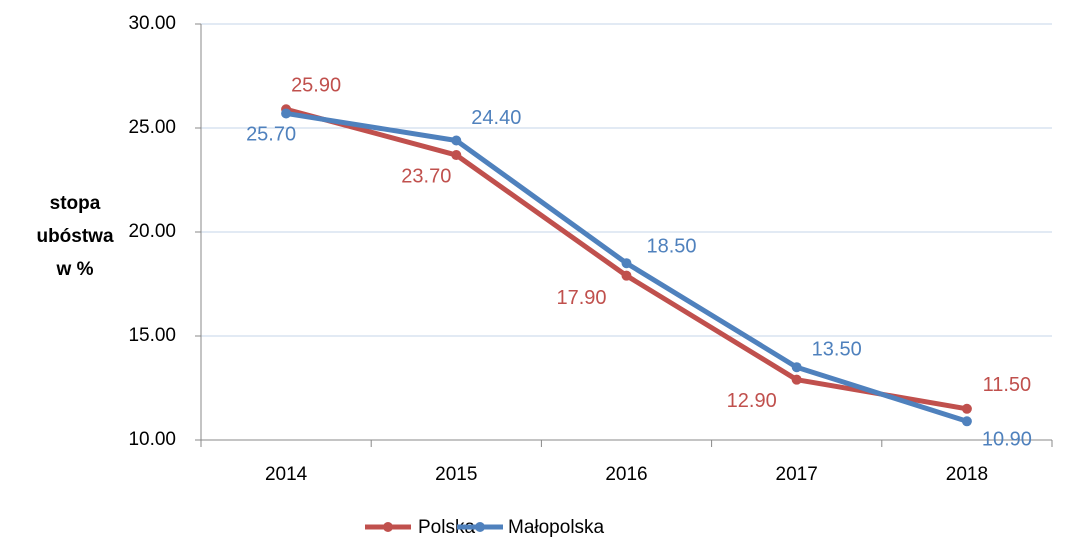  What do you see at coordinates (446, 527) in the screenshot?
I see `legend-label: Polska` at bounding box center [446, 527].